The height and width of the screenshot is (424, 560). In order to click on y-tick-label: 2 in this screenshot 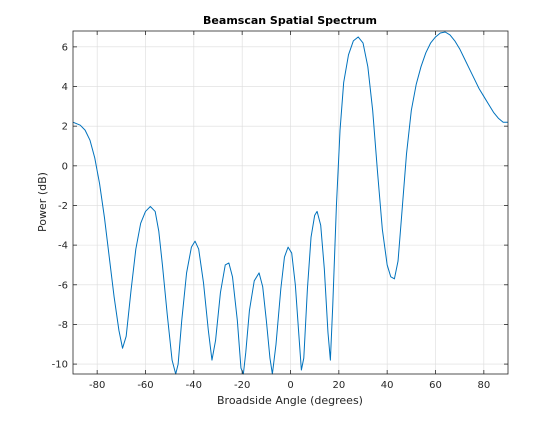, I will do `click(65, 127)`.